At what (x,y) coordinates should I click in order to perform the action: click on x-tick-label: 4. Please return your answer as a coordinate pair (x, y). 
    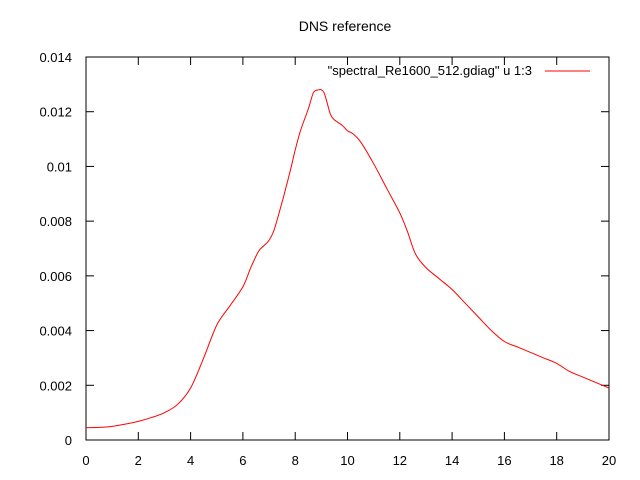
    Looking at the image, I should click on (190, 460).